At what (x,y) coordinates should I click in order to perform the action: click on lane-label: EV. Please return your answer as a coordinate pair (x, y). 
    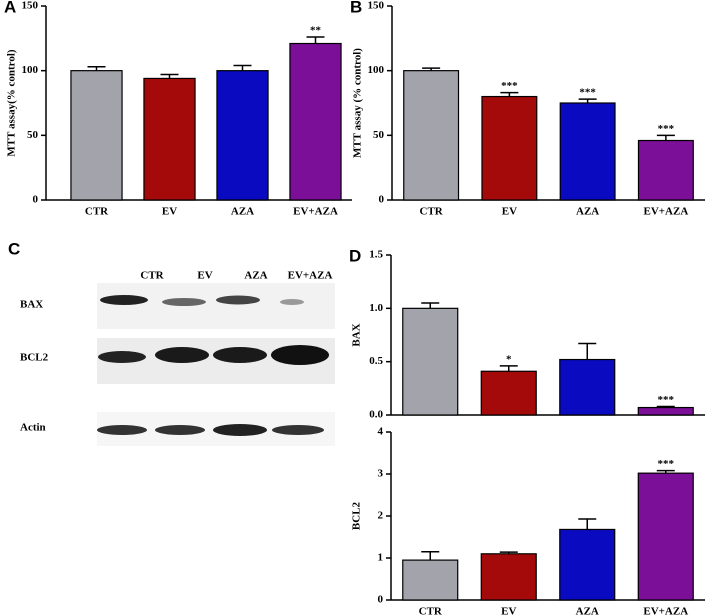
    Looking at the image, I should click on (204, 276).